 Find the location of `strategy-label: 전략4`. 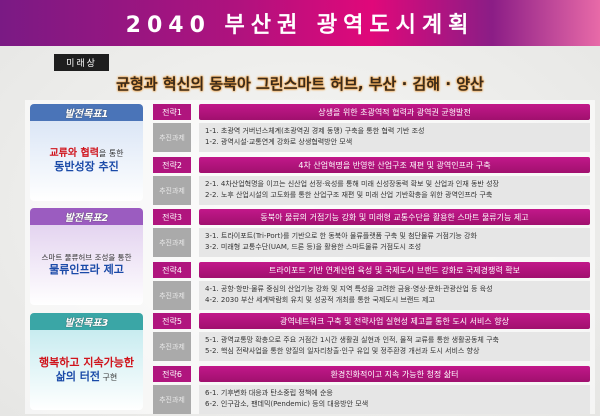

strategy-label: 전략4 is located at coordinates (172, 270).